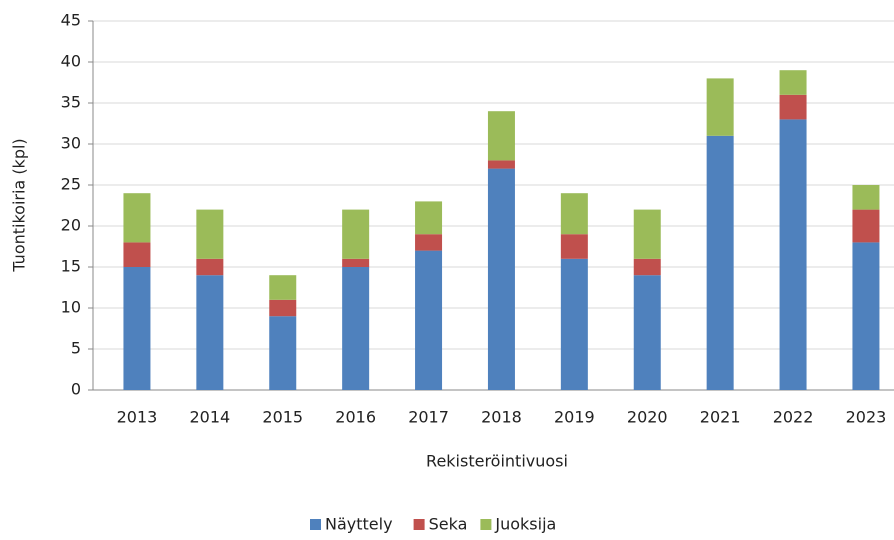  What do you see at coordinates (866, 417) in the screenshot?
I see `x-tick-label: 2023` at bounding box center [866, 417].